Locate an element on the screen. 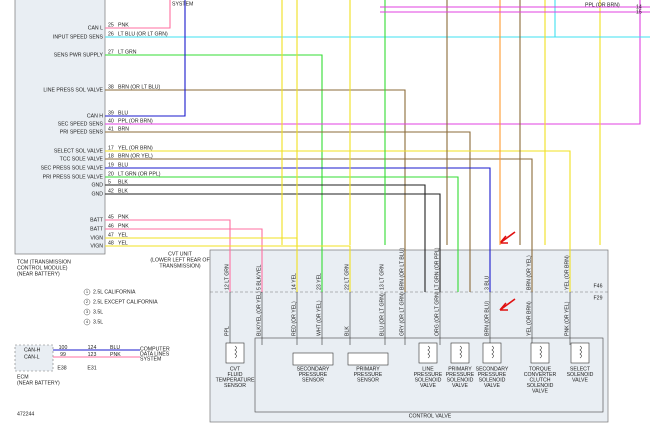 The width and height of the screenshot is (650, 428). component-label: LINE is located at coordinates (428, 369).